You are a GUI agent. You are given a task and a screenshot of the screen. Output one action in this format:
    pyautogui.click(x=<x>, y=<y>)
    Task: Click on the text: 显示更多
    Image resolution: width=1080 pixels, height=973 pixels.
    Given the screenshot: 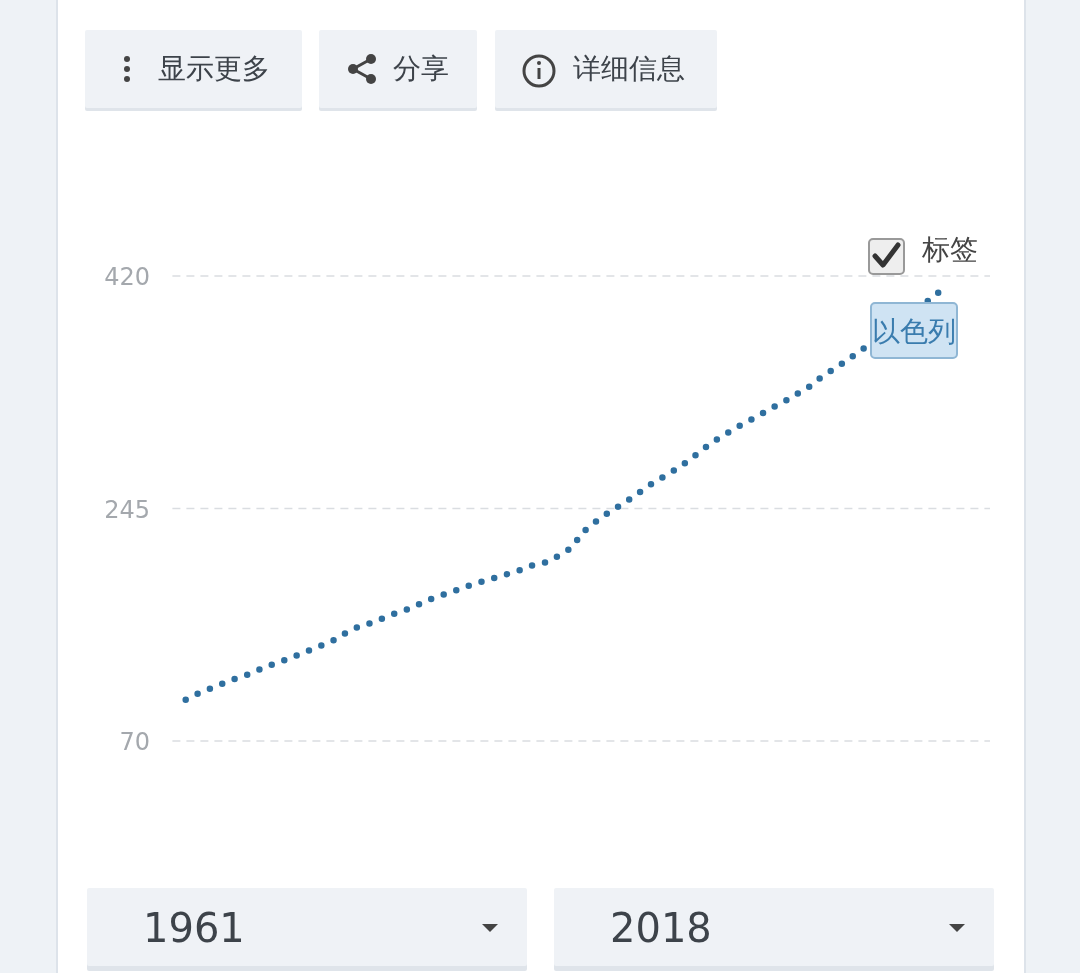 What is the action you would take?
    pyautogui.click(x=214, y=68)
    